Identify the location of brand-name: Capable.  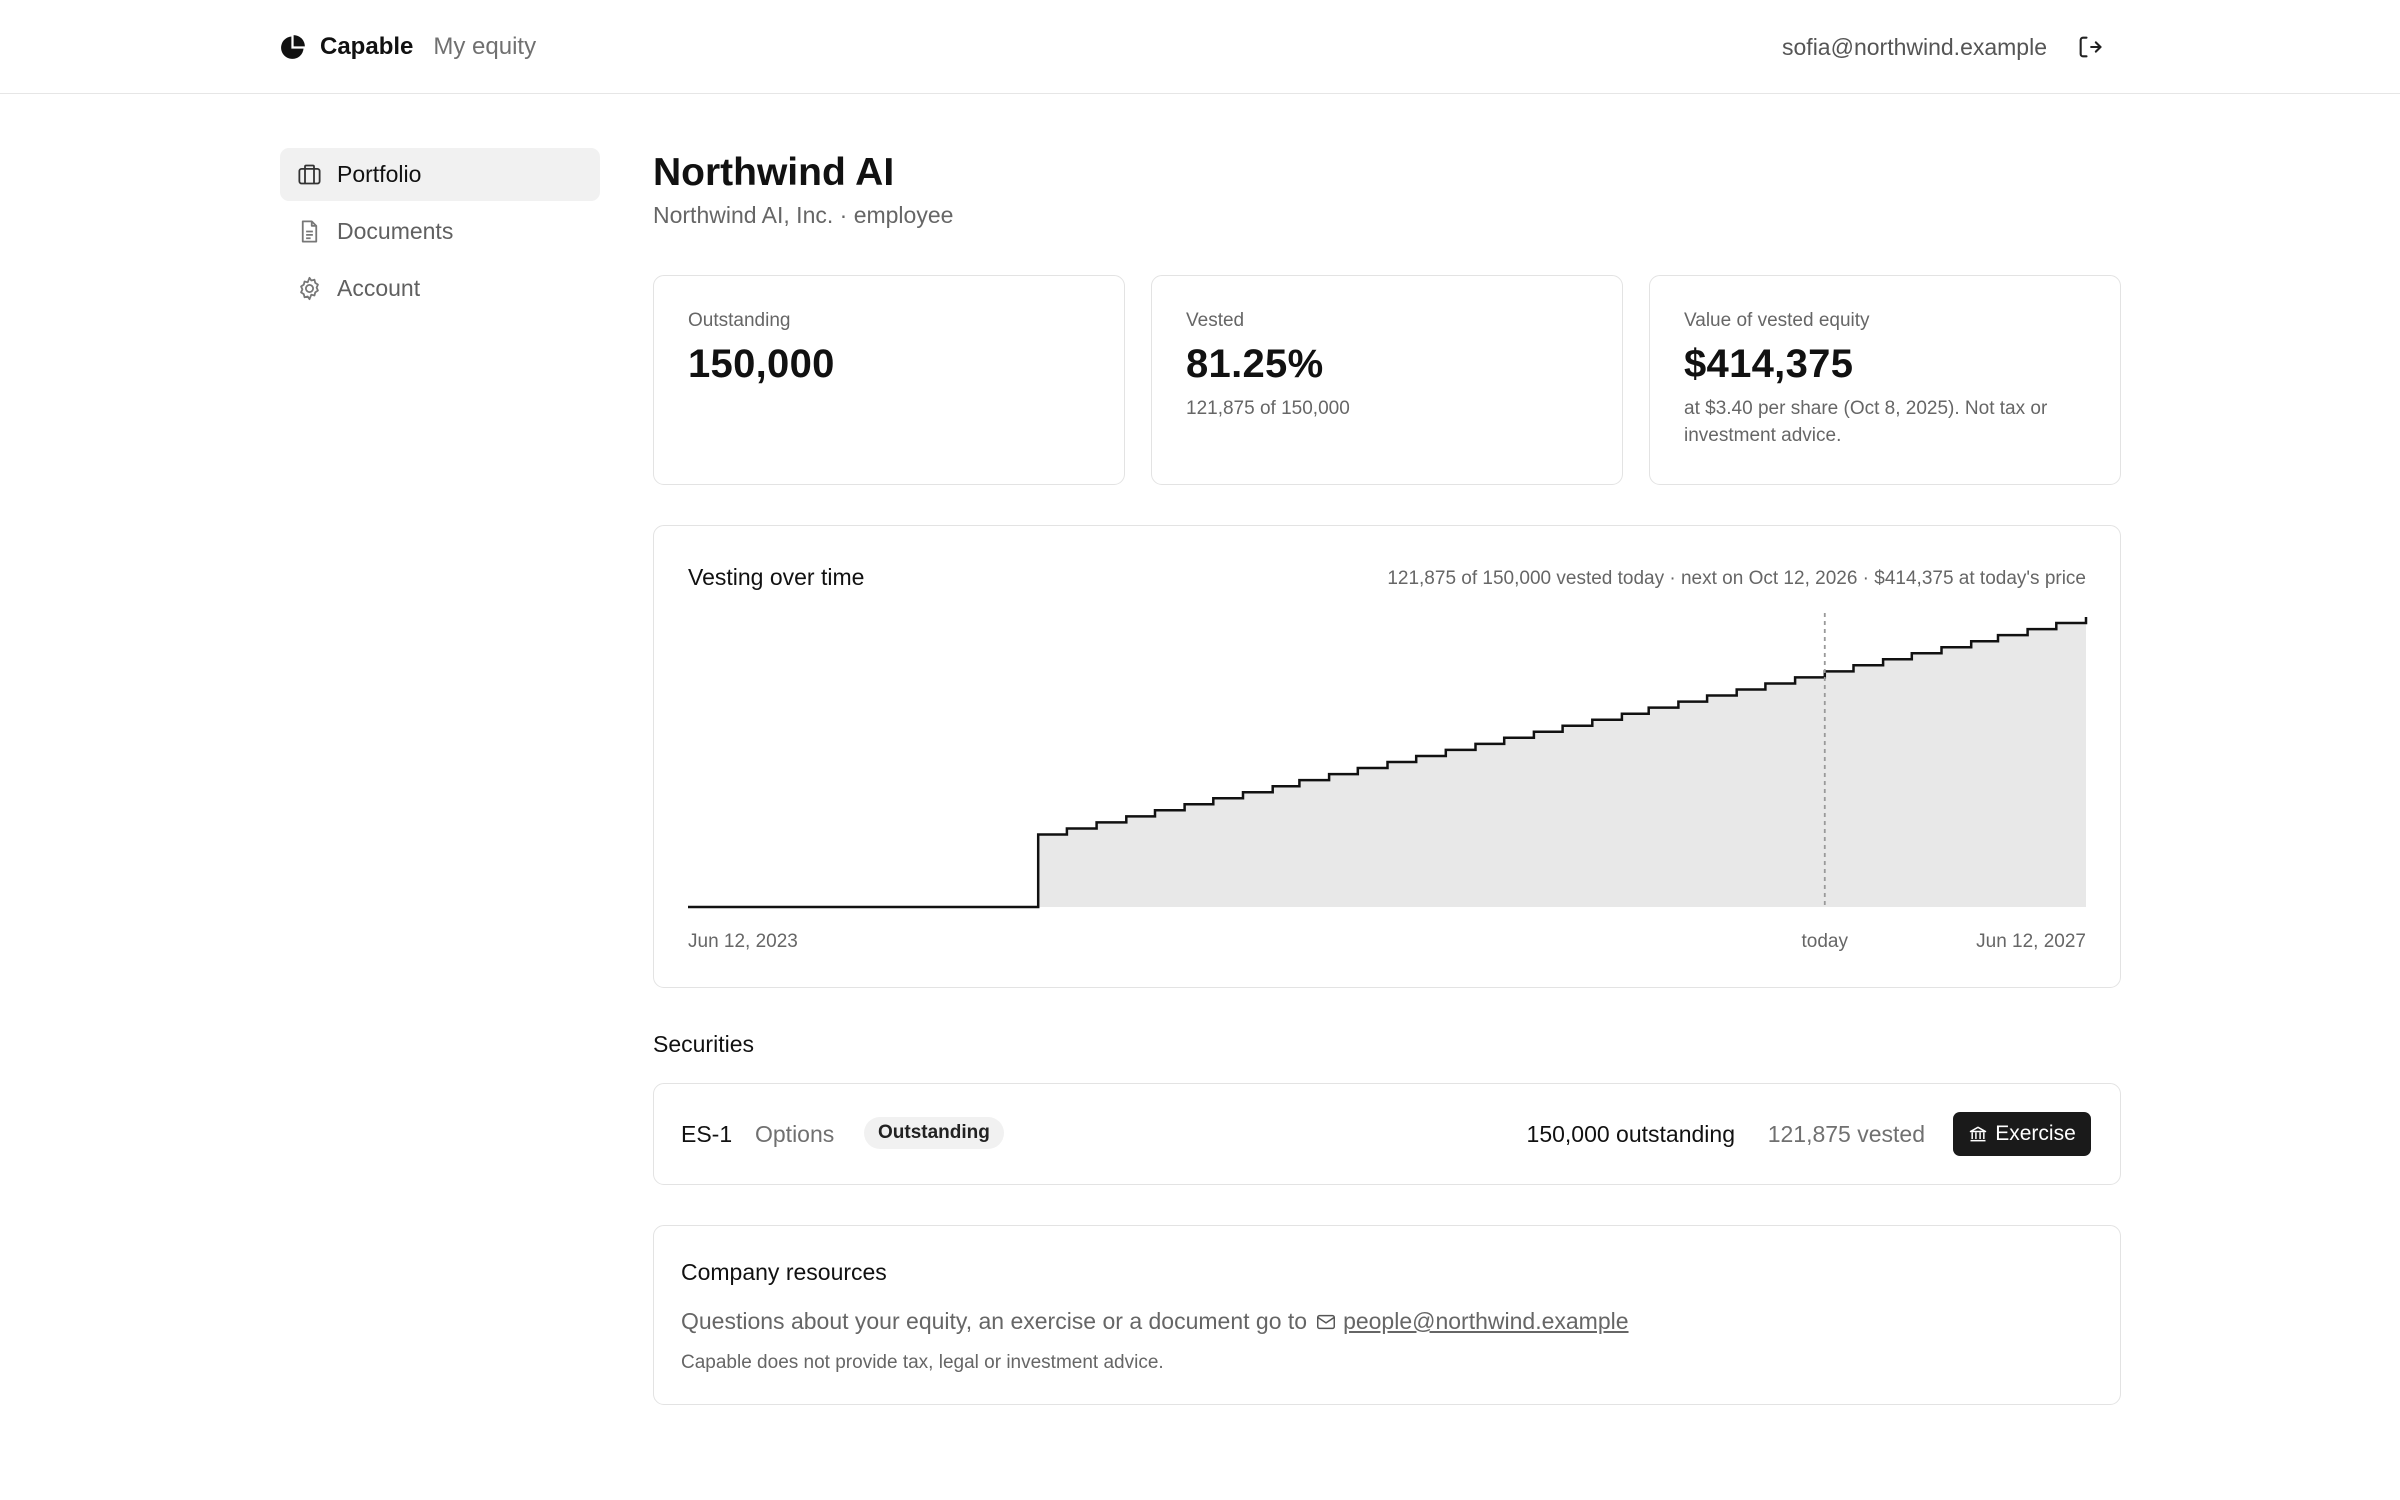
(367, 46).